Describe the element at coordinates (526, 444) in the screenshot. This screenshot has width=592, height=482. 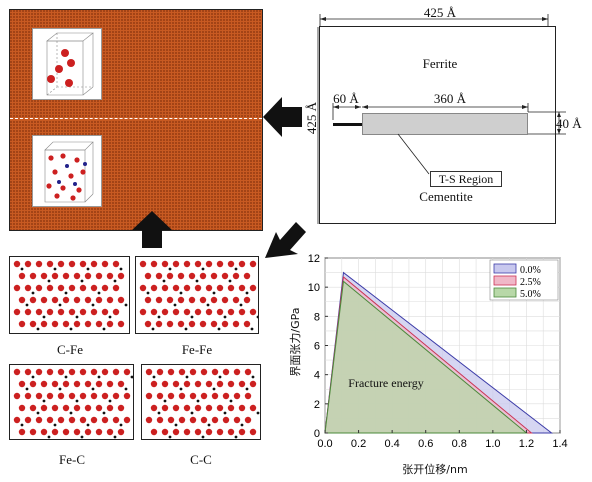
I see `x-tick-label: 1.2` at that location.